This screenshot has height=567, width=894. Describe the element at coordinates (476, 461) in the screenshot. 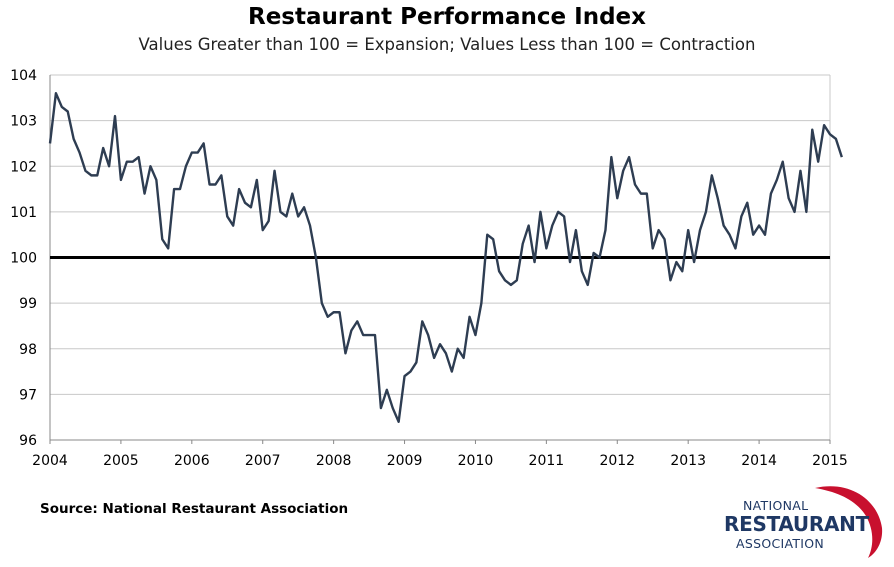

I see `x-tick-label-2010: 2010` at that location.